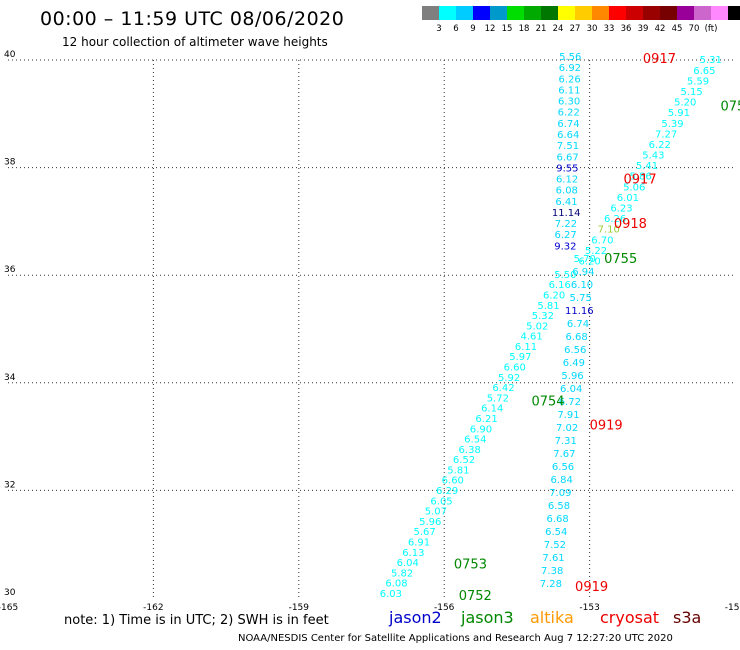 The width and height of the screenshot is (740, 650). Describe the element at coordinates (444, 608) in the screenshot. I see `x-tick-label: -156` at that location.